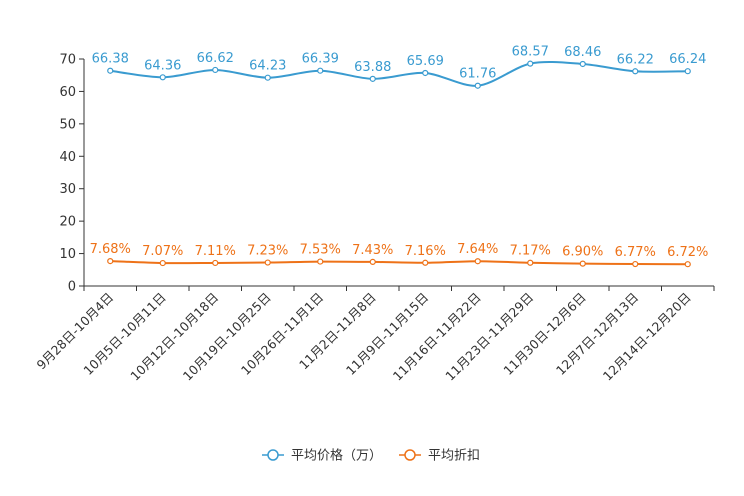  Describe the element at coordinates (425, 61) in the screenshot. I see `data-label: 65.69` at that location.